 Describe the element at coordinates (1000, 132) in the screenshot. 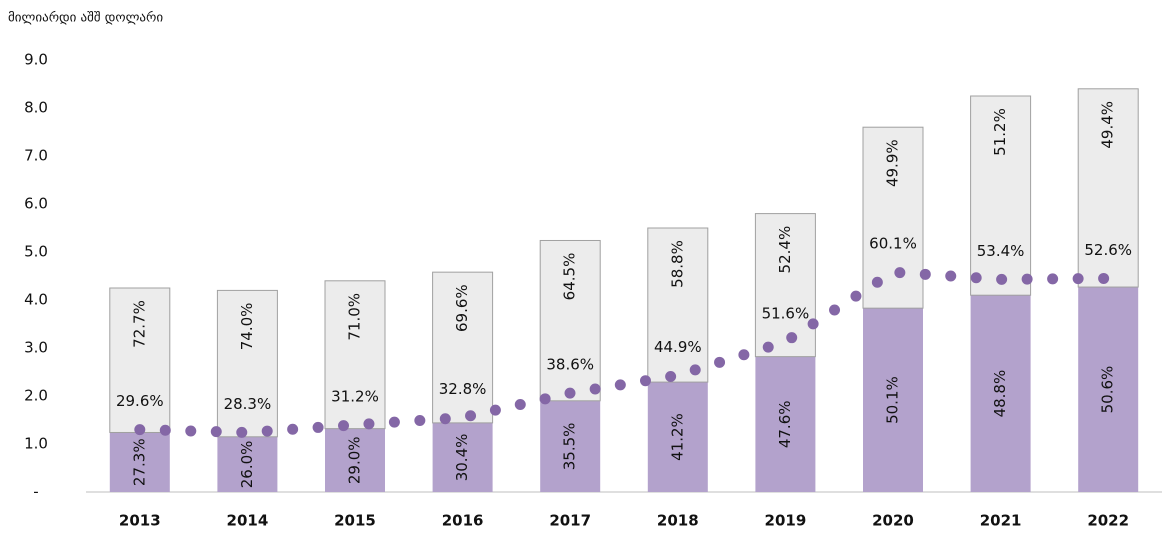

I see `bar-label: 51.2%` at that location.